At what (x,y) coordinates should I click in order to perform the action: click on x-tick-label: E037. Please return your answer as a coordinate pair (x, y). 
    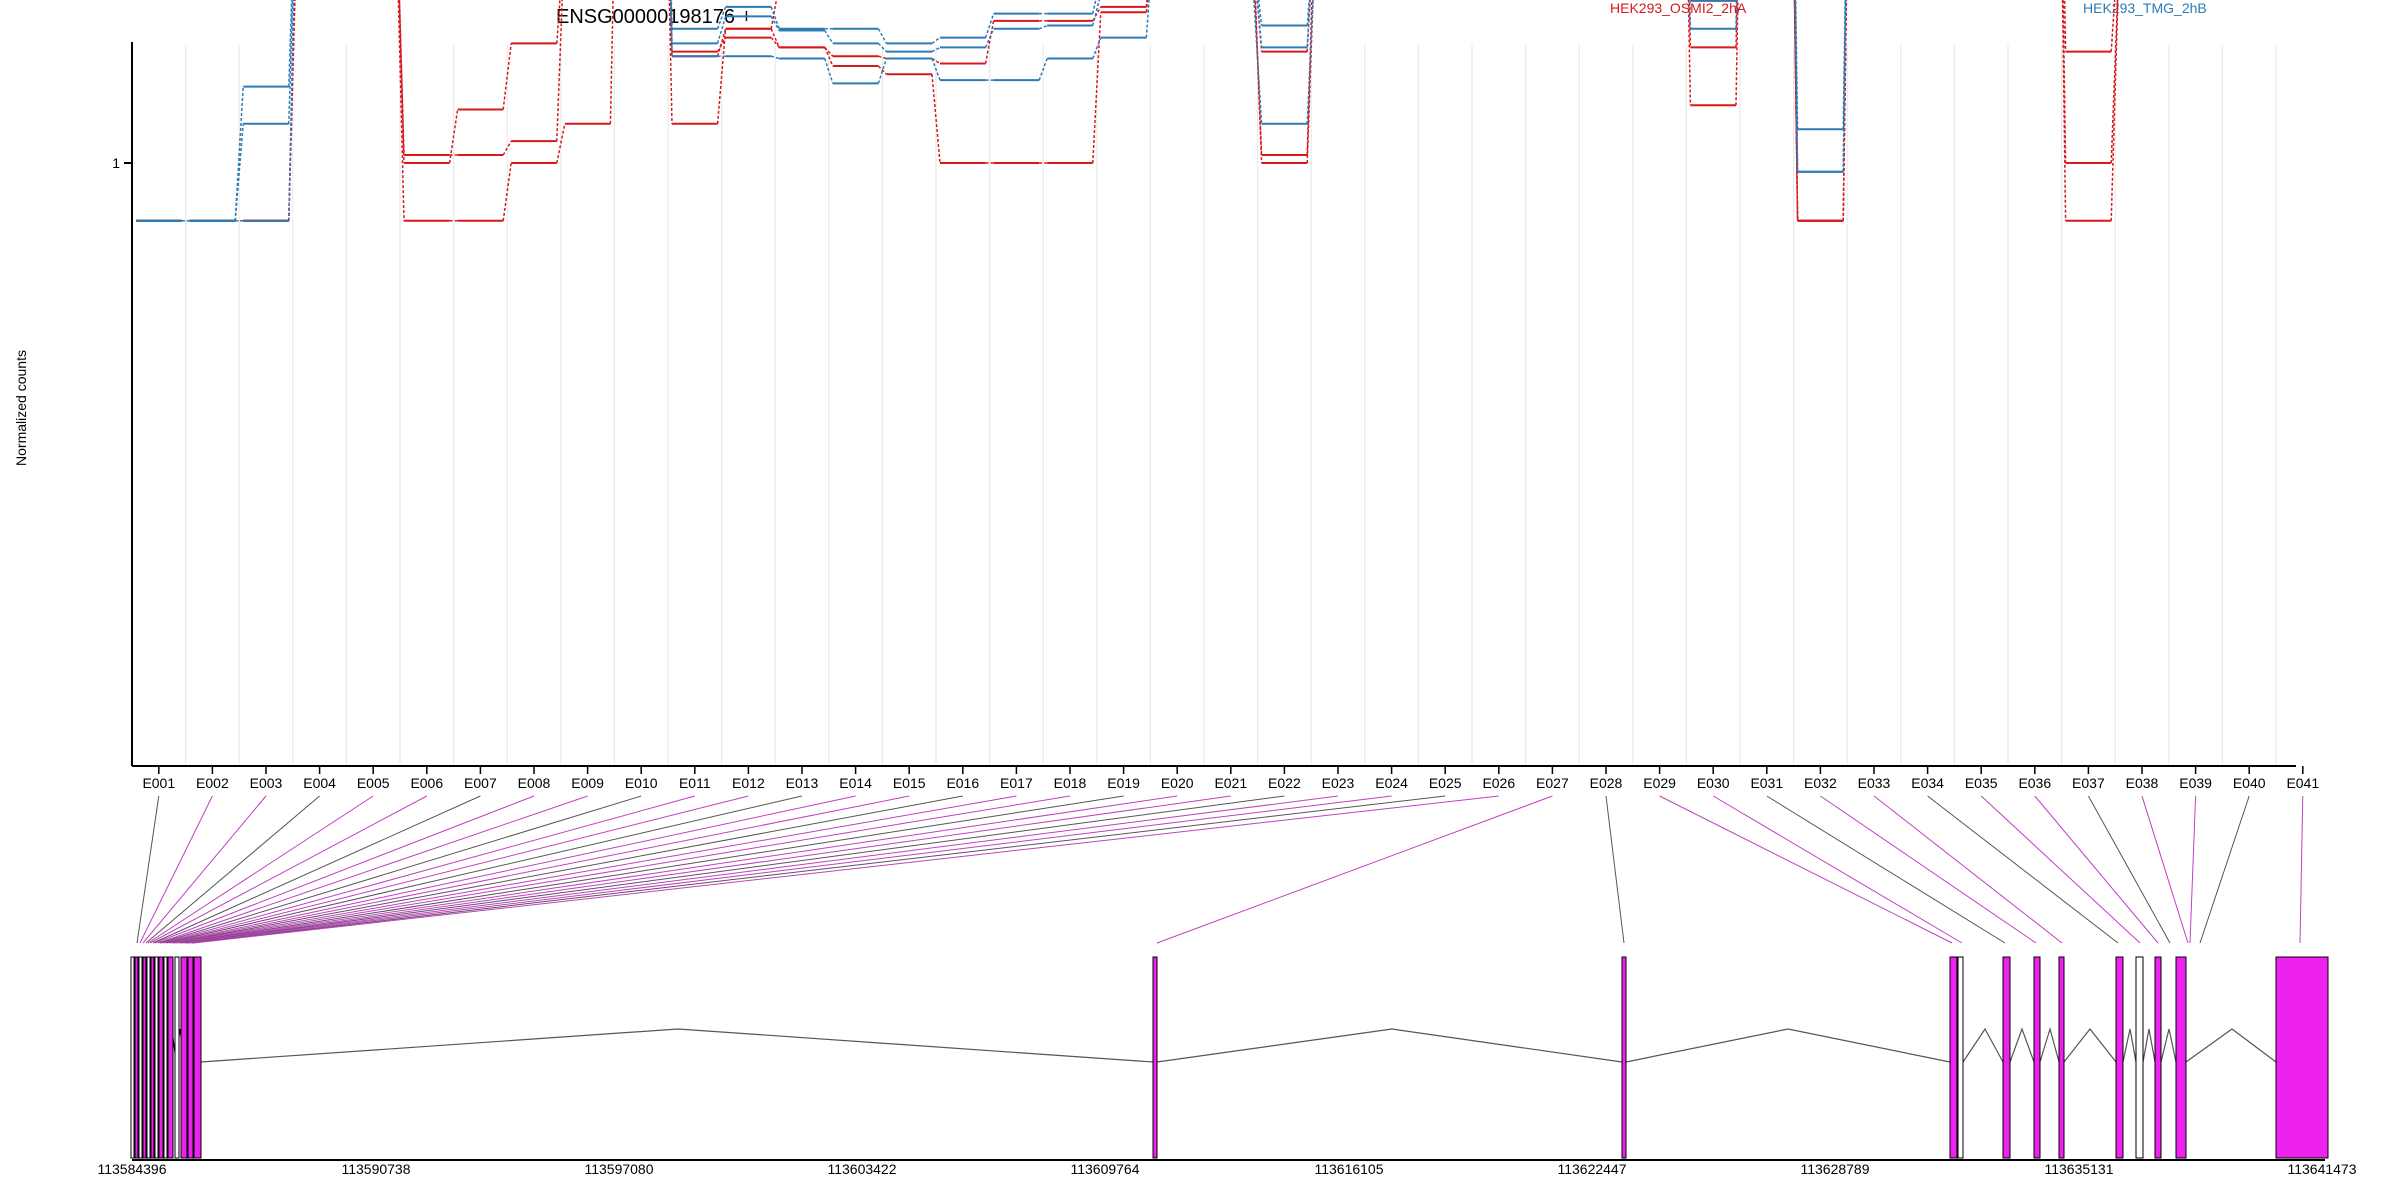
    Looking at the image, I should click on (2088, 783).